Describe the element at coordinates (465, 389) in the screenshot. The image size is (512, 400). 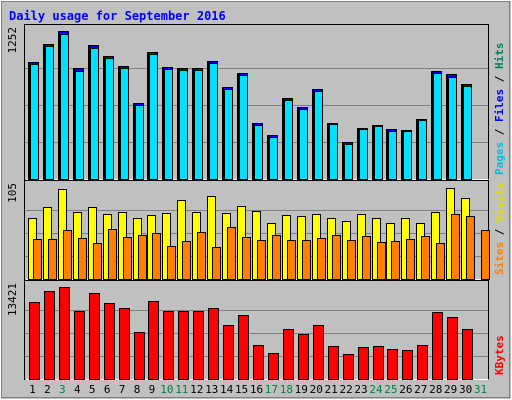
I see `x-tick-30: 30` at that location.